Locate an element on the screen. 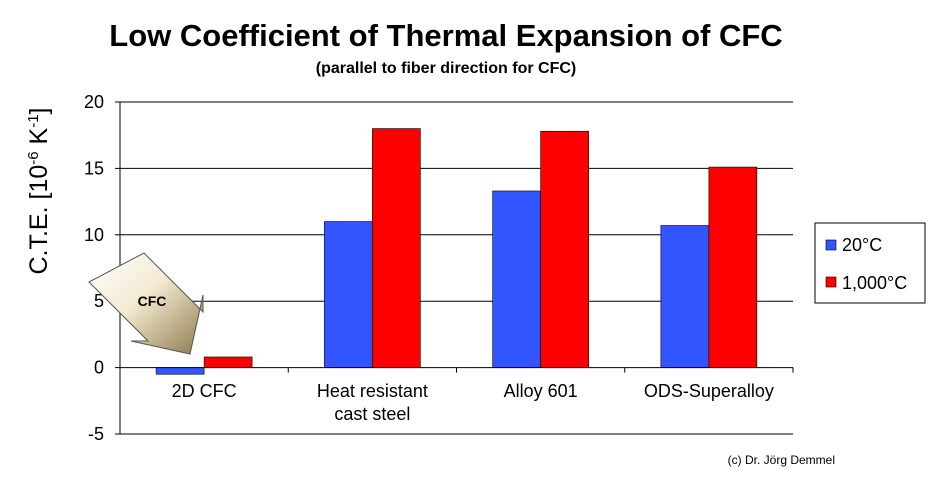 This screenshot has width=940, height=479. y-tick-label: 20 is located at coordinates (94, 102).